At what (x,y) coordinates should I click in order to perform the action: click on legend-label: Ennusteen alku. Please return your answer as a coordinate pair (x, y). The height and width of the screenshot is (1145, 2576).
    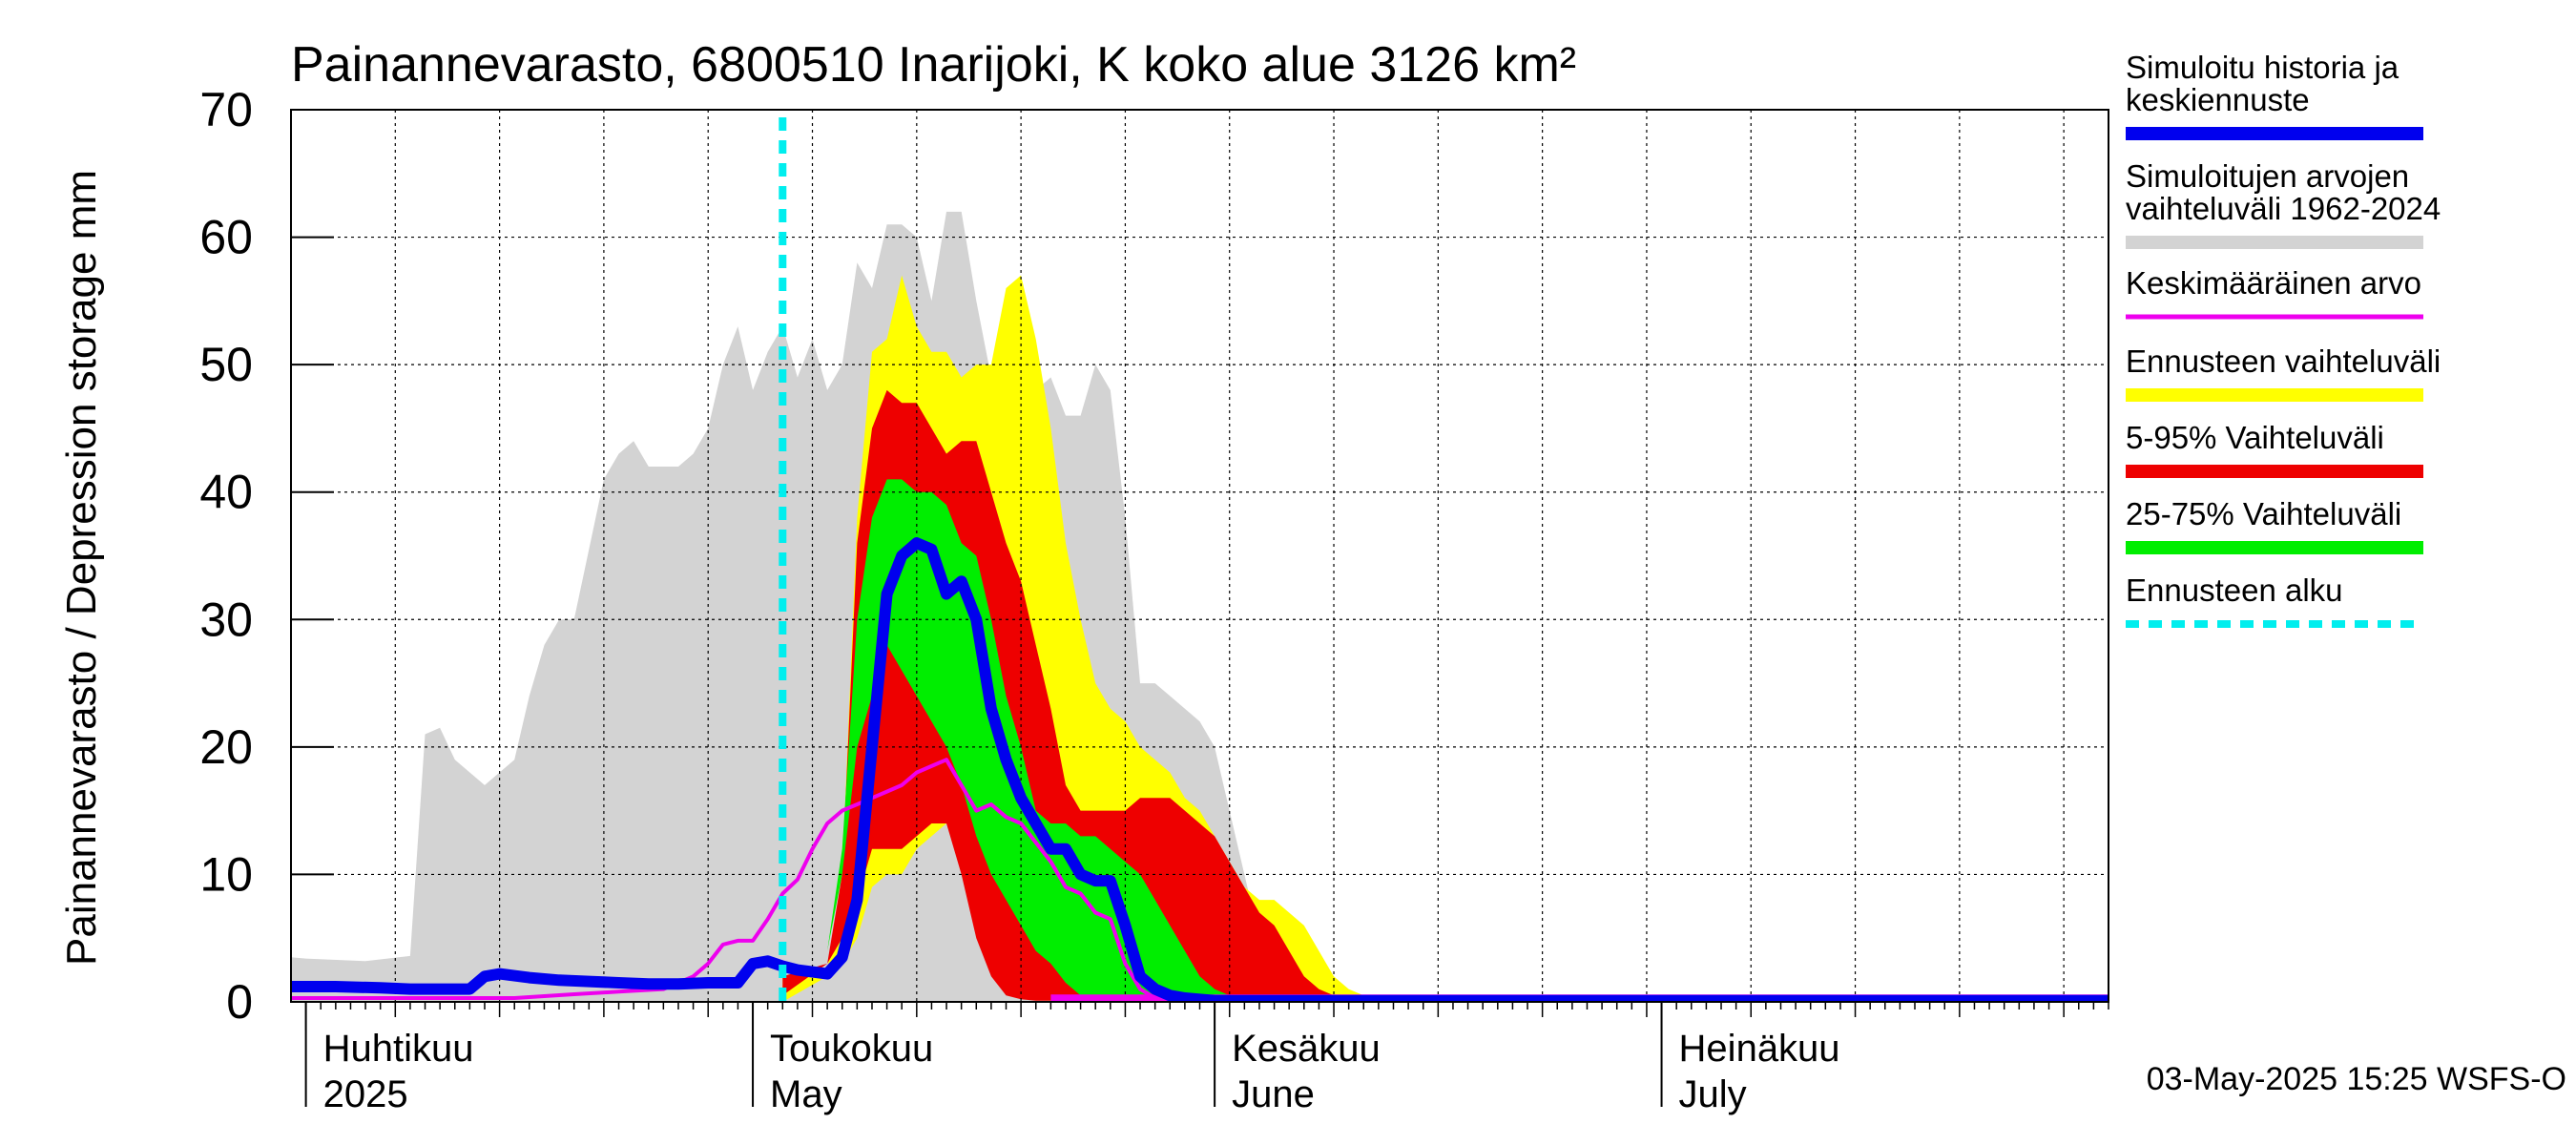
    Looking at the image, I should click on (2234, 590).